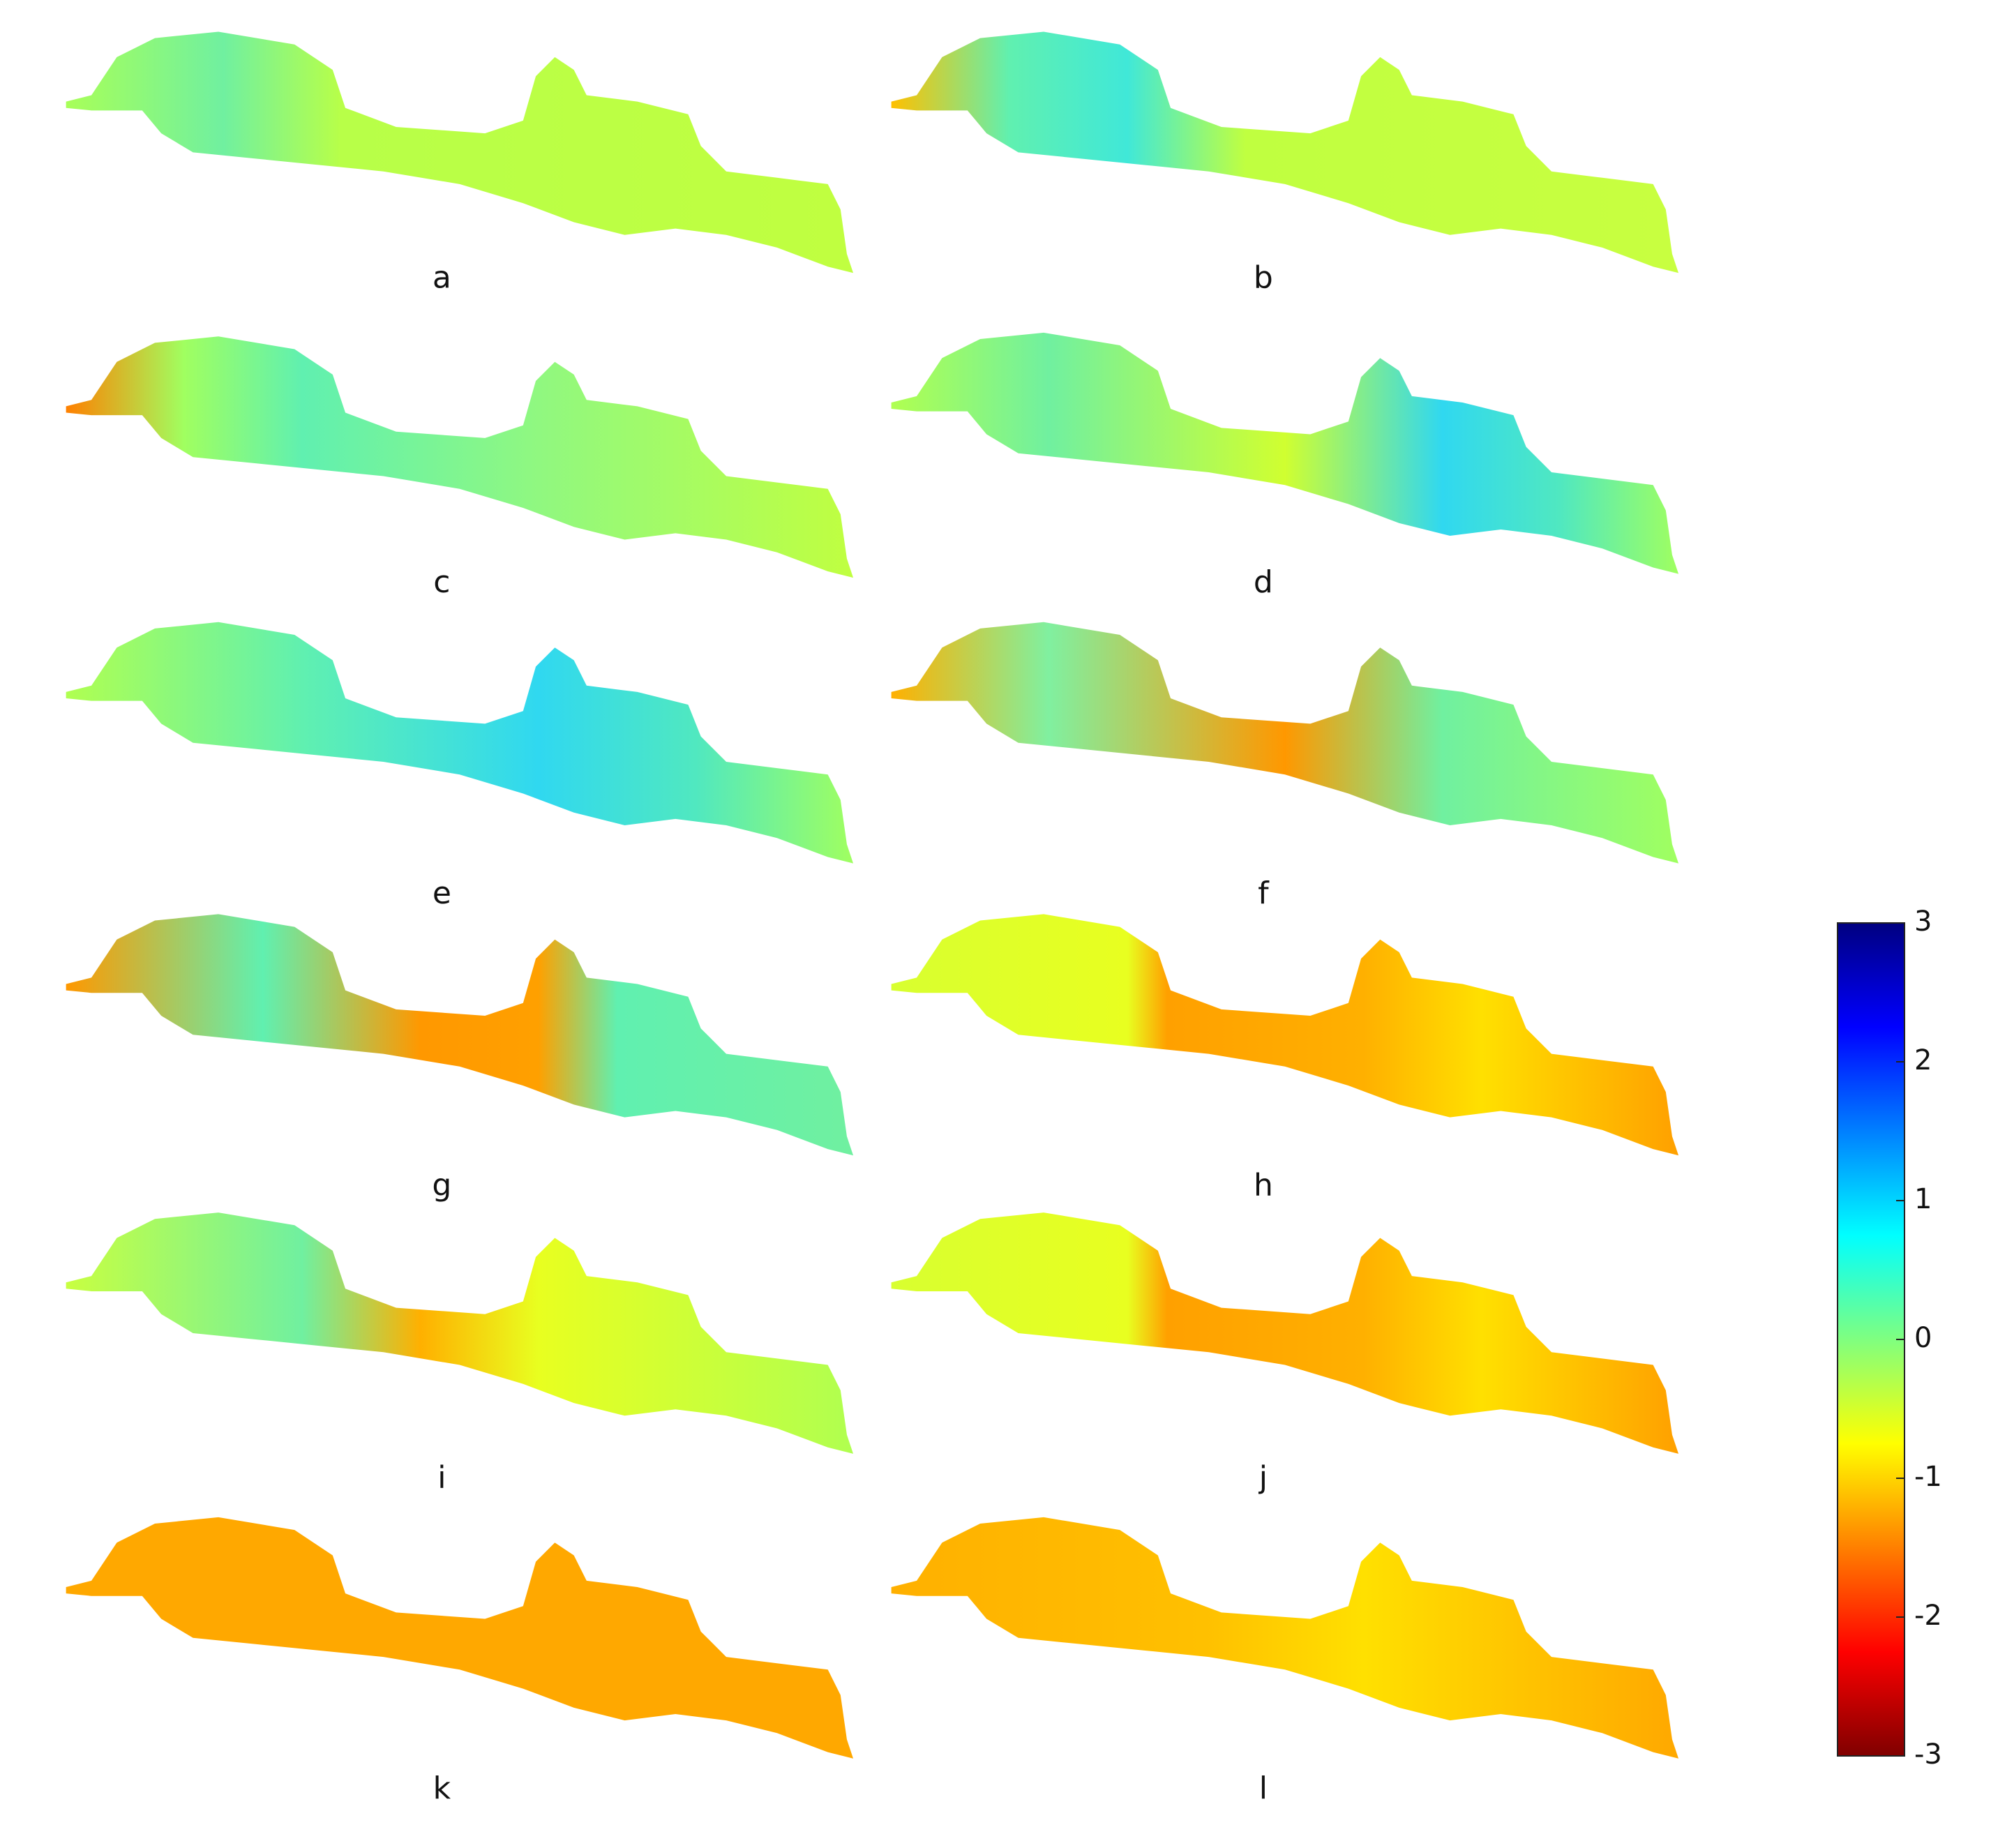 The image size is (1991, 1848). Describe the element at coordinates (1871, 1339) in the screenshot. I see `colorbar` at that location.